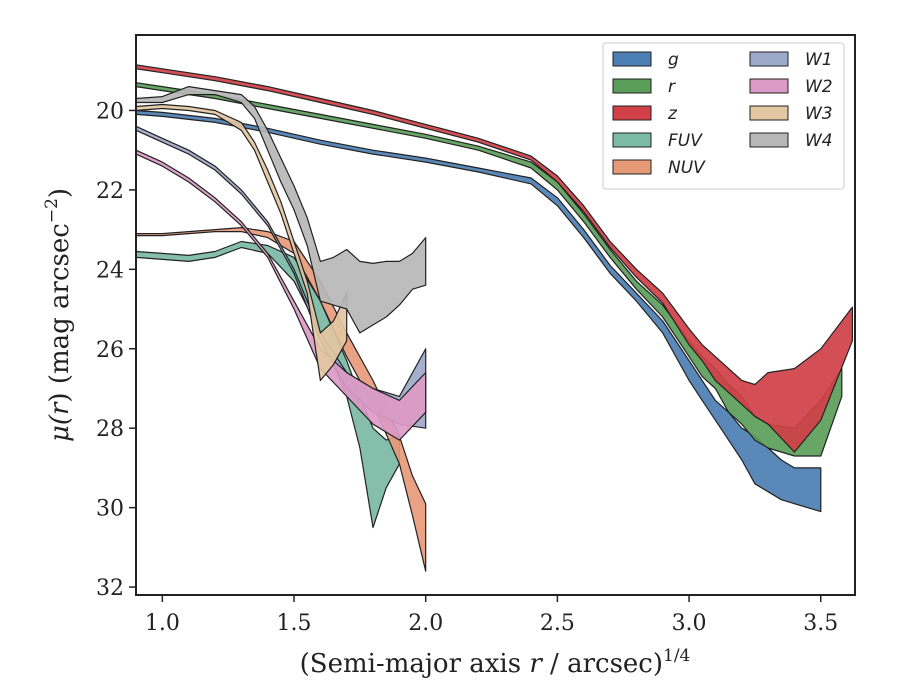  I want to click on band-w1, so click(281, 277).